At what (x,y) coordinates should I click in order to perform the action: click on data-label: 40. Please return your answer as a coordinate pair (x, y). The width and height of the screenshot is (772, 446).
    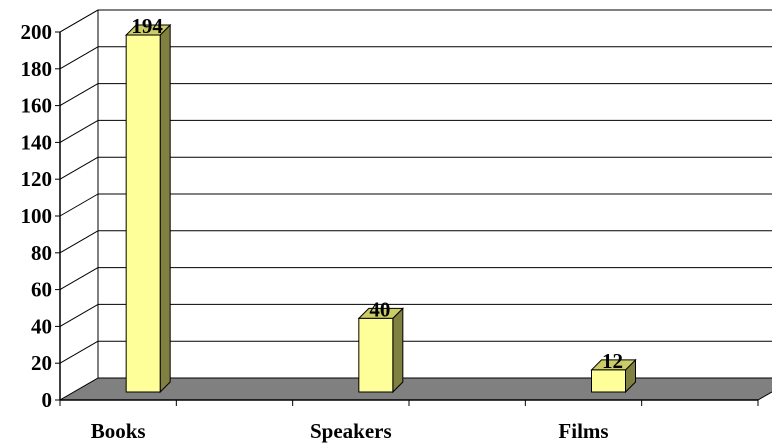
    Looking at the image, I should click on (379, 309).